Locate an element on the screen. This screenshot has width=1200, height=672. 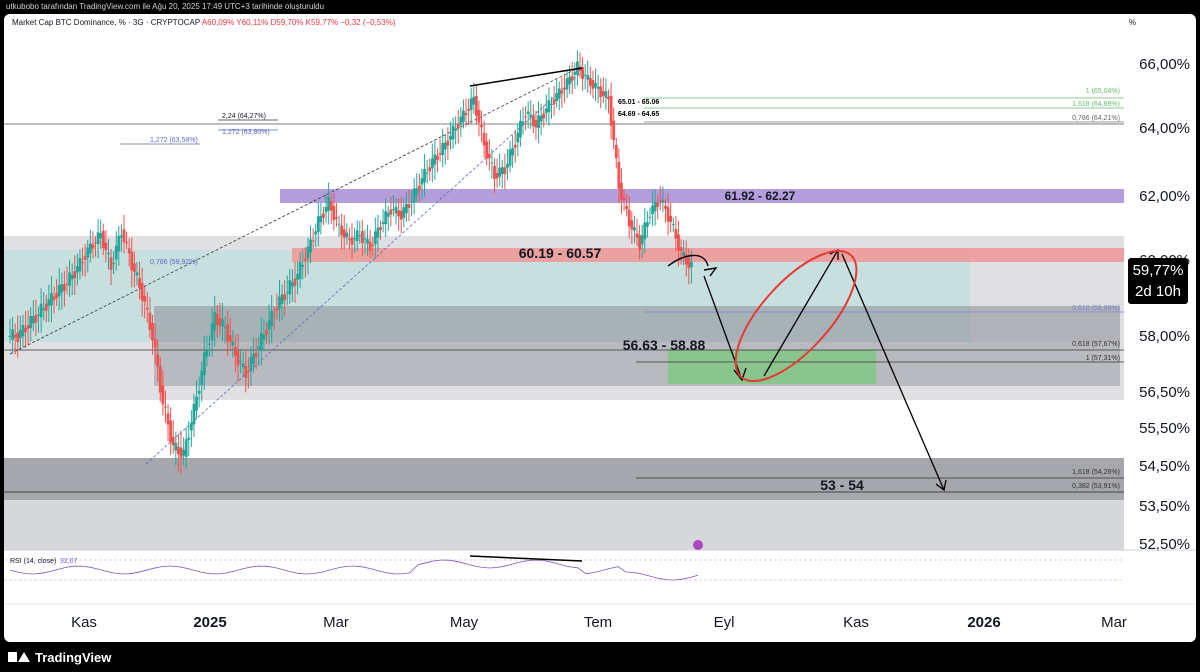
ohlc-high: Y60,11% is located at coordinates (252, 22).